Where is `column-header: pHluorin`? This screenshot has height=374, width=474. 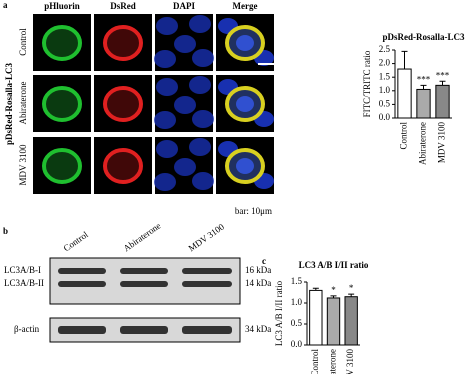 column-header: pHluorin is located at coordinates (62, 6).